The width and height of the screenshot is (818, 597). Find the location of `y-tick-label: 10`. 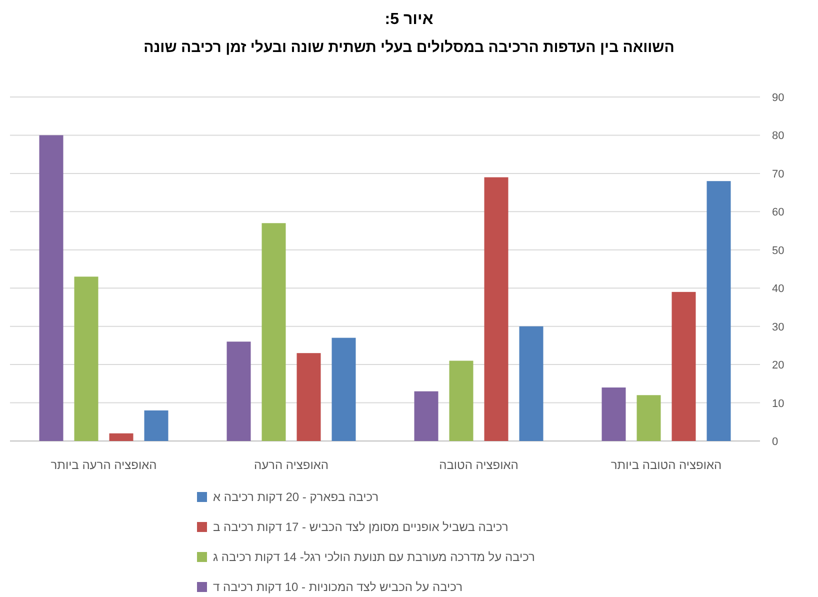

y-tick-label: 10 is located at coordinates (778, 404).